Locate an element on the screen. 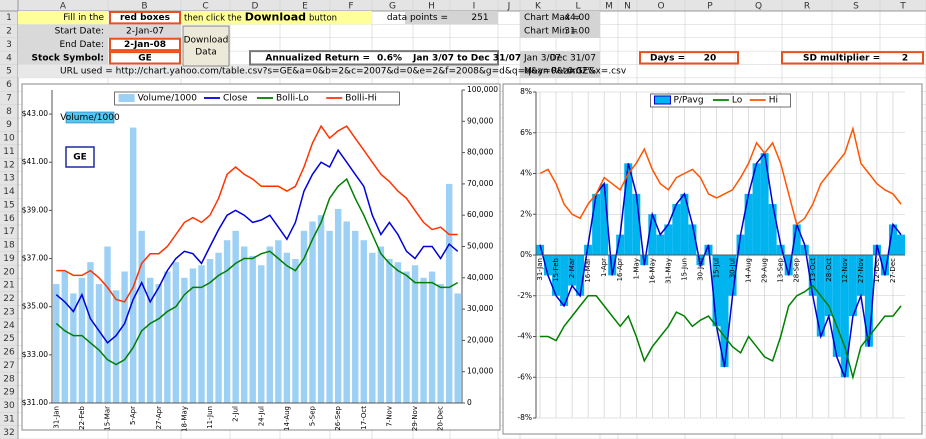  button-label: Download is located at coordinates (206, 41).